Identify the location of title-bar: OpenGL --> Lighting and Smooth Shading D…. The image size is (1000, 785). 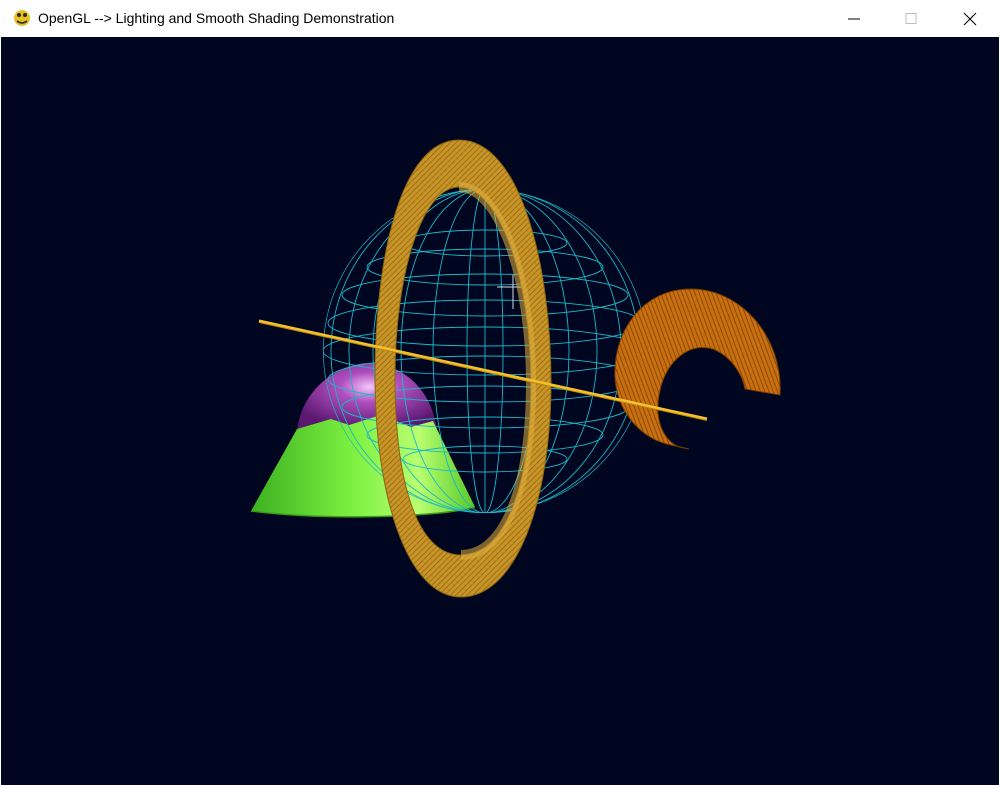
(500, 18).